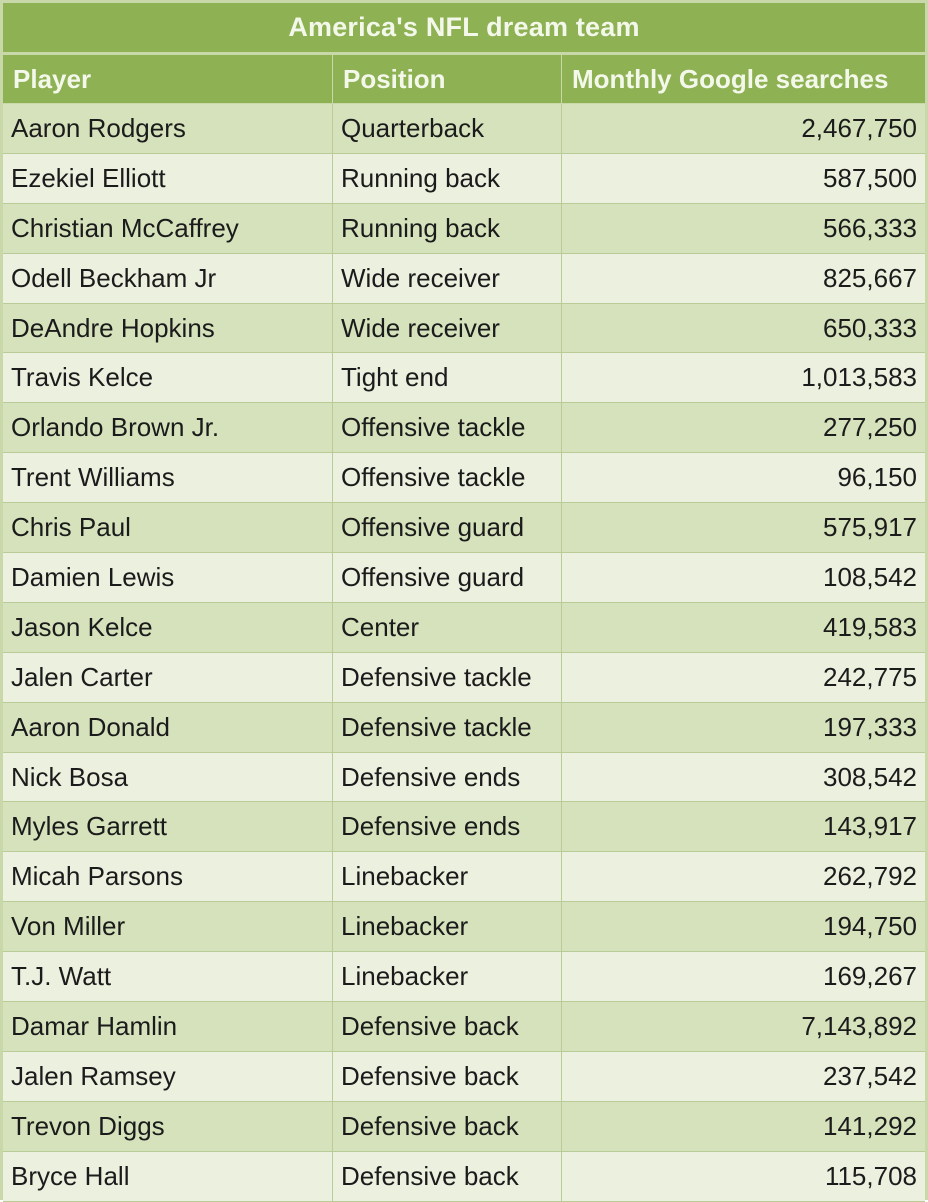  I want to click on player-cell: Chris Paul, so click(168, 528).